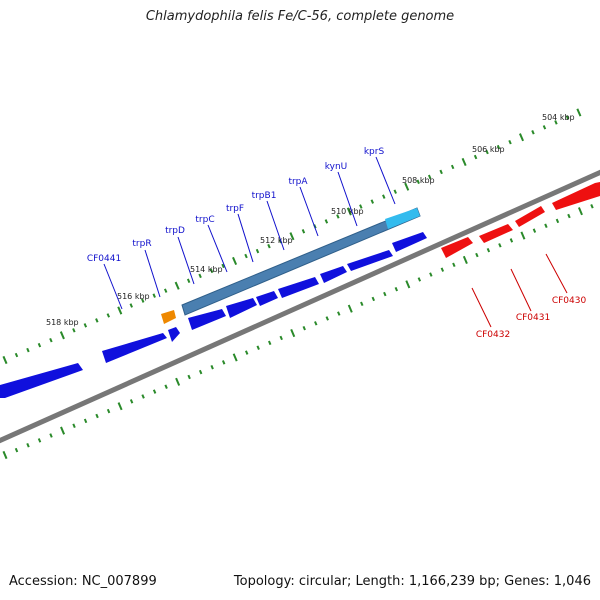 This screenshot has height=600, width=600. What do you see at coordinates (533, 318) in the screenshot?
I see `gene-label: CF0431` at bounding box center [533, 318].